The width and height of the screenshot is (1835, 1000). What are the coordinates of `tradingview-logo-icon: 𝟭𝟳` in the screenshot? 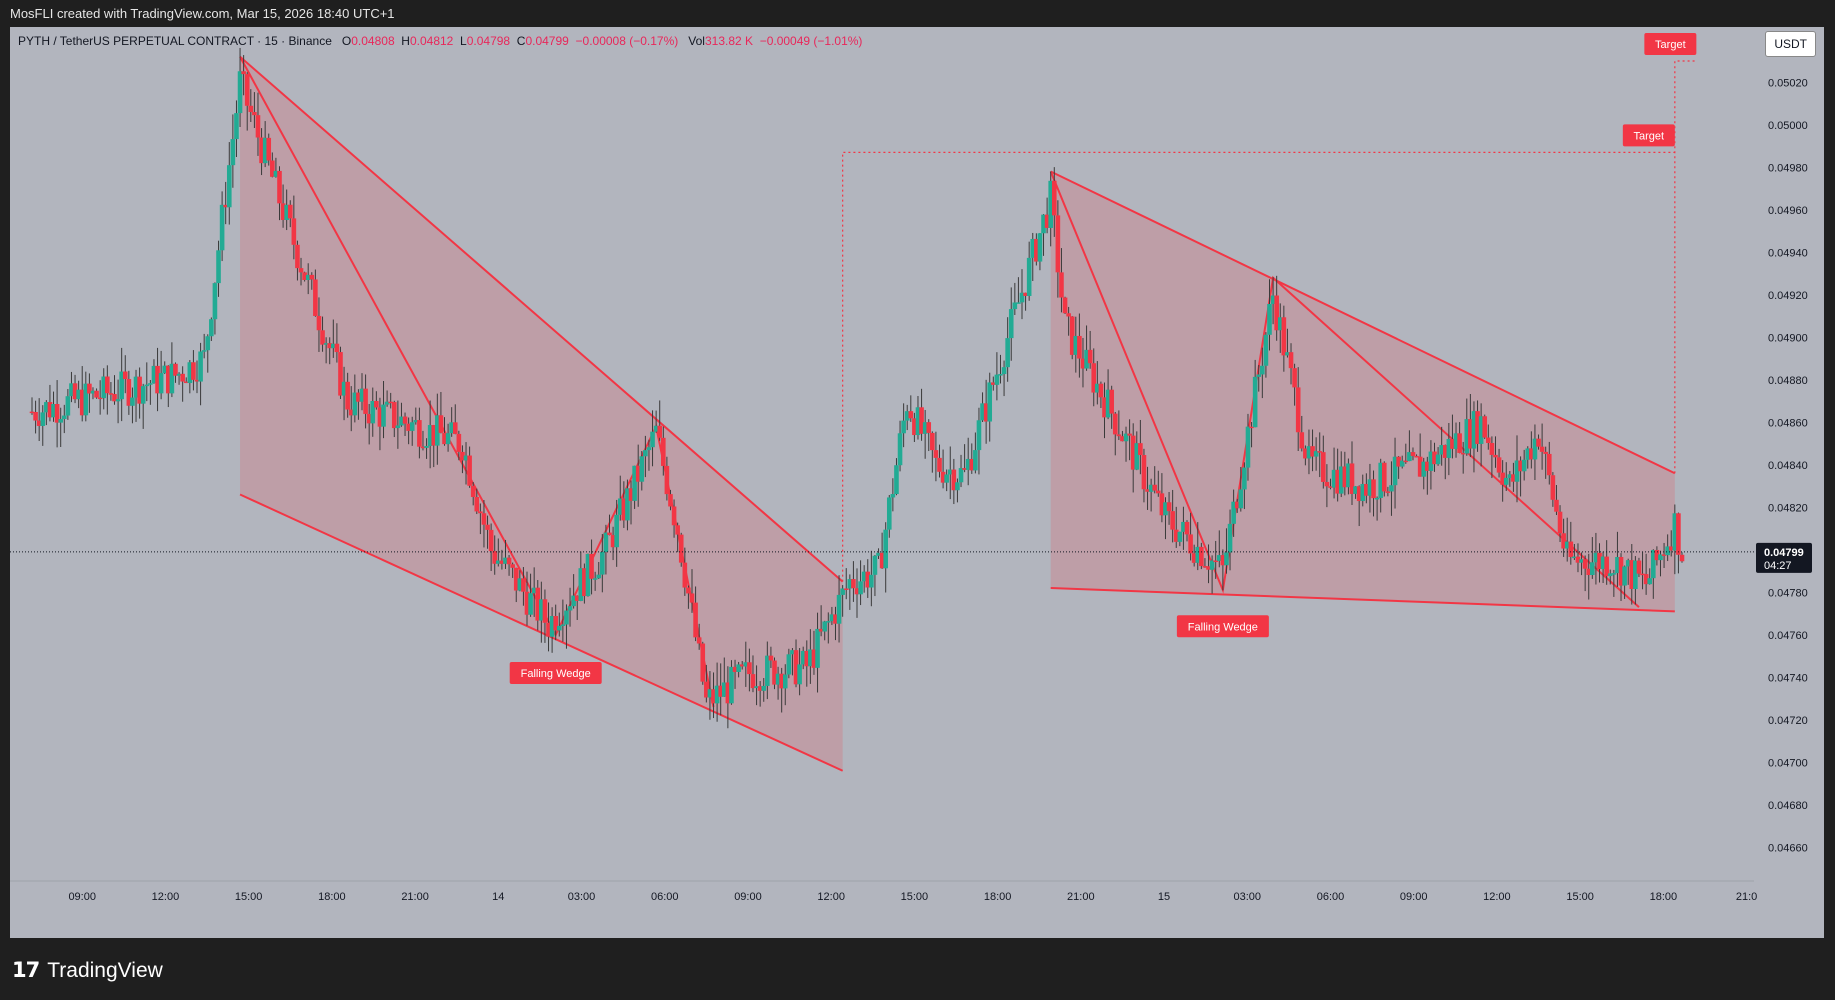 It's located at (26, 970).